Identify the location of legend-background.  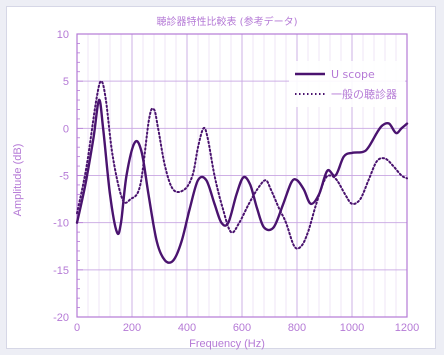
(347, 84).